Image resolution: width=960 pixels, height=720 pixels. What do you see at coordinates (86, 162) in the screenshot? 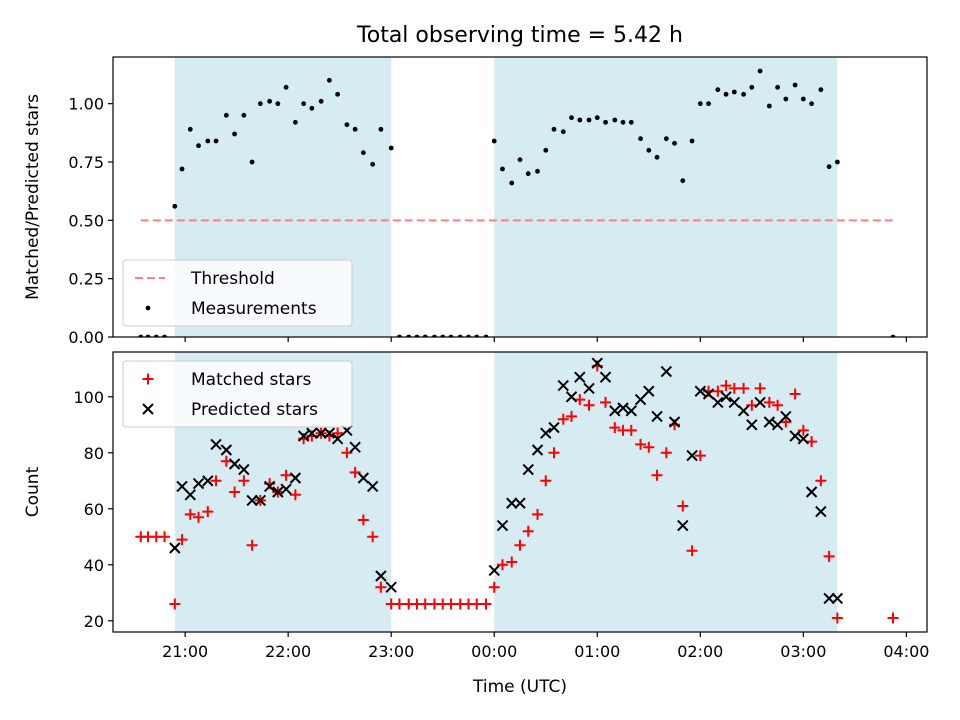
I see `top-y-tick-label: 0.75` at bounding box center [86, 162].